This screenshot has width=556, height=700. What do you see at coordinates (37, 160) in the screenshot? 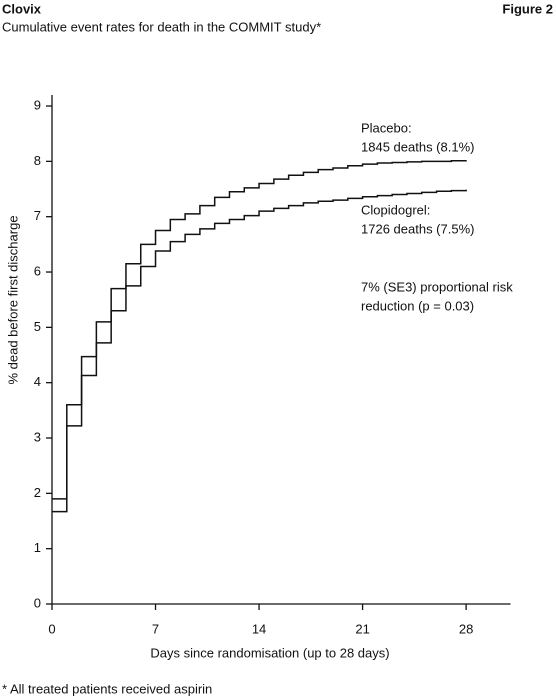
I see `y-tick-label: 8` at bounding box center [37, 160].